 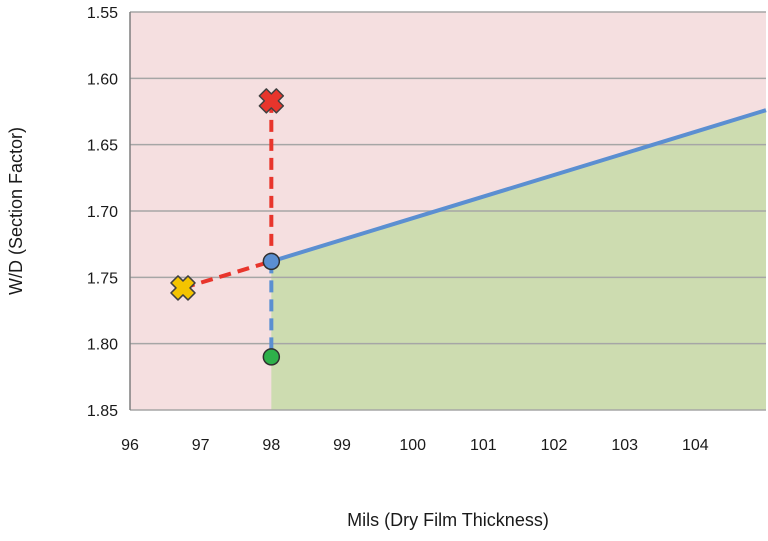 I want to click on y-tick-label-0: 1.55, so click(x=102, y=13).